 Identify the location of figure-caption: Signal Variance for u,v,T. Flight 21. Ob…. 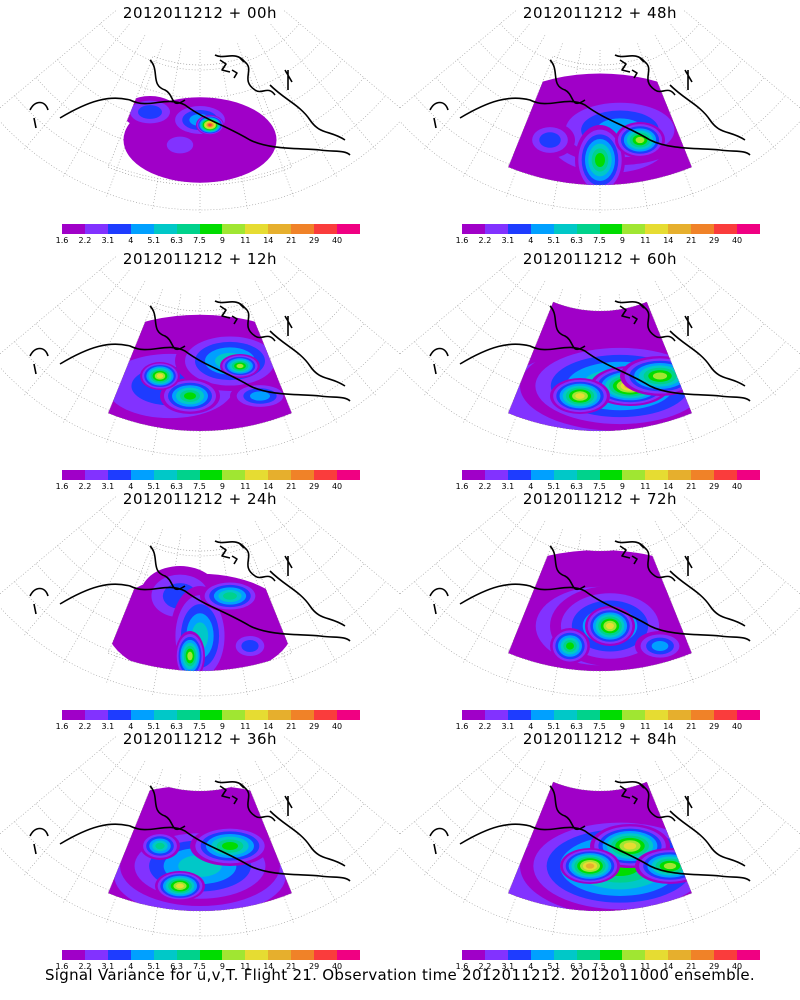
(400, 975).